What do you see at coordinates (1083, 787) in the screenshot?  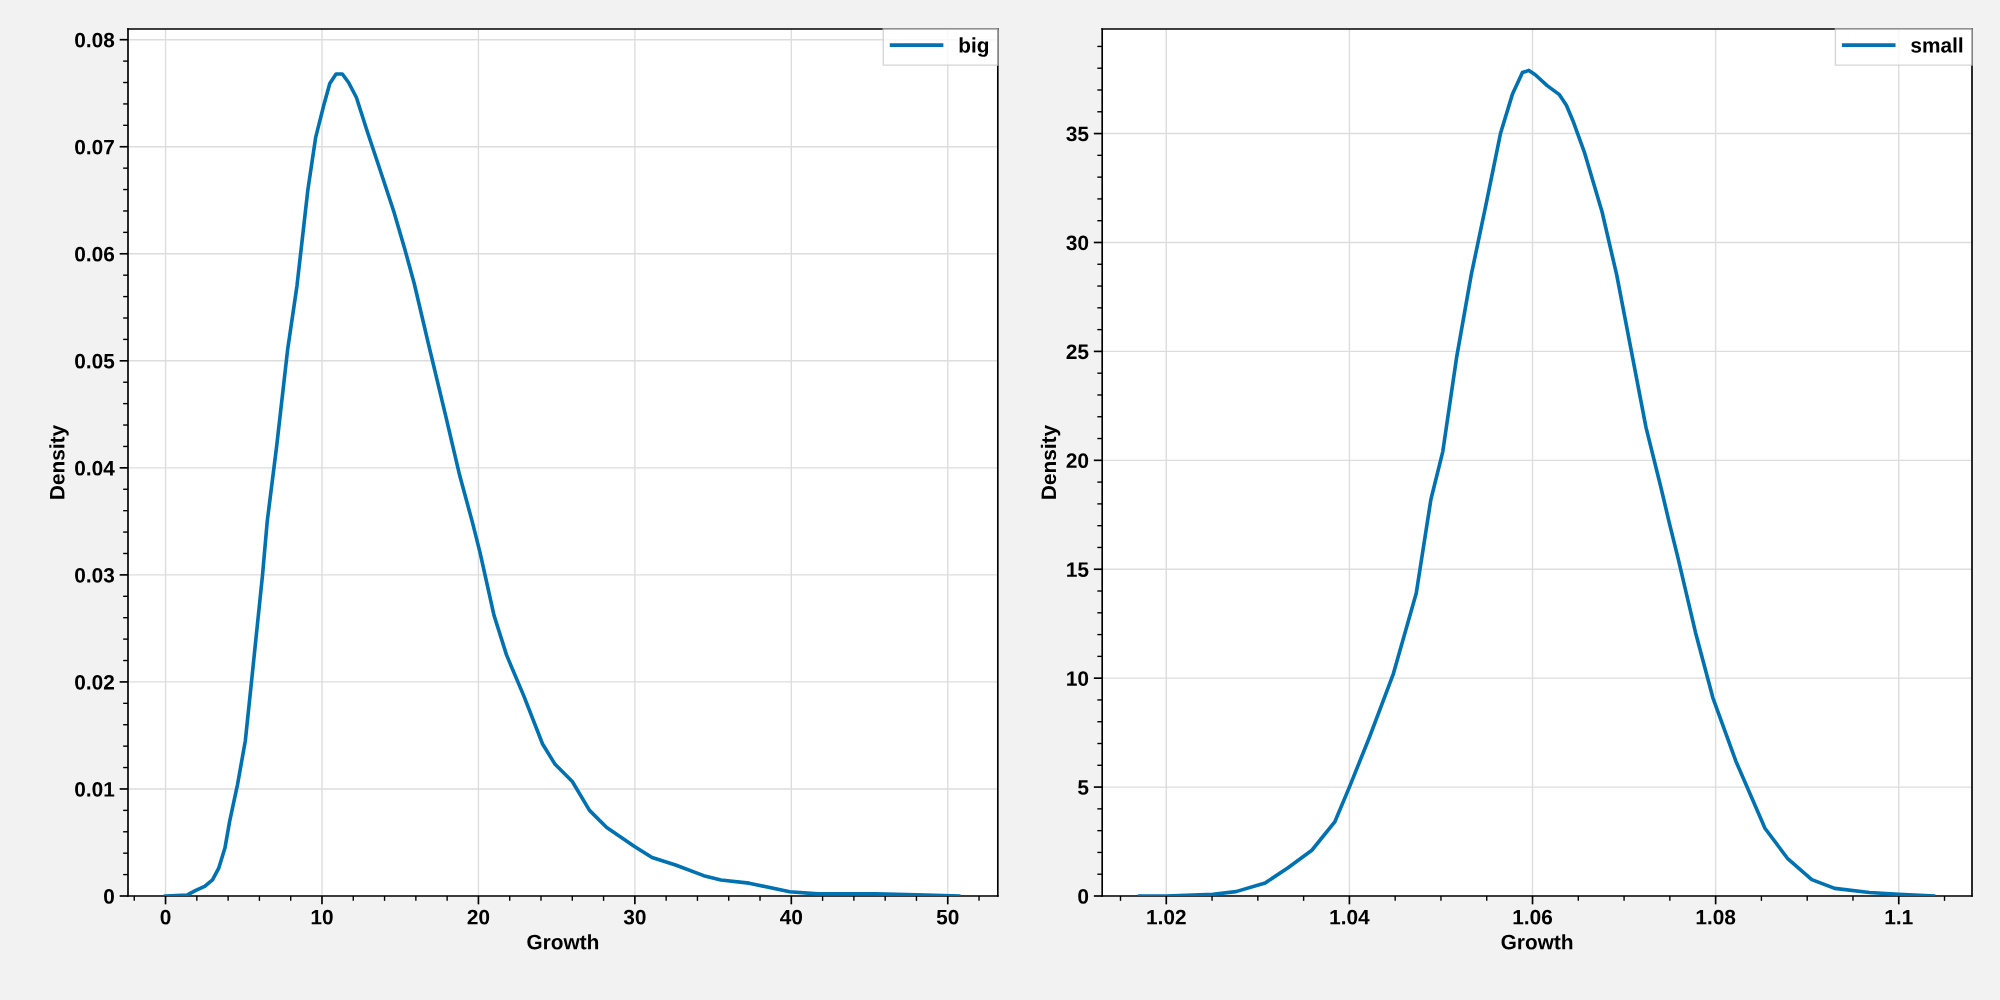 I see `y-tick-label: 5` at bounding box center [1083, 787].